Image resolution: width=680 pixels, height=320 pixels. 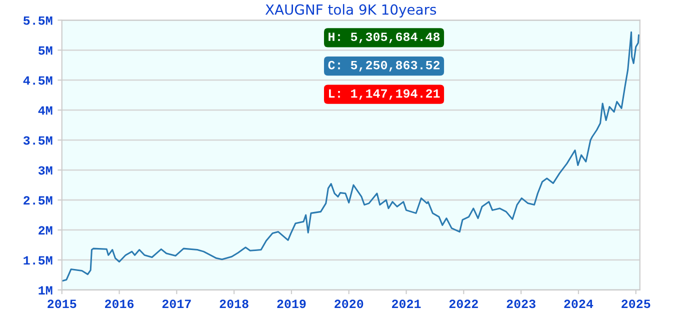 I want to click on x-tick-label: 2025, so click(x=636, y=304).